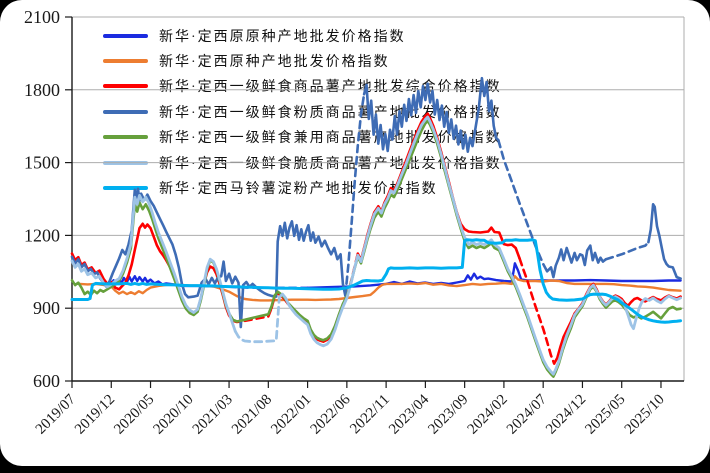  I want to click on x-axis-label: 2023/04, so click(409, 414).